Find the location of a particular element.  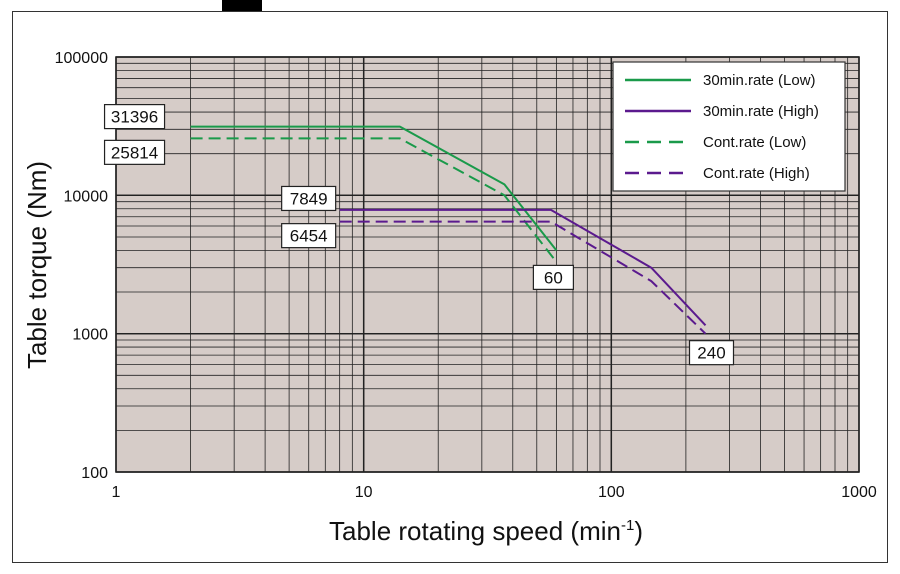

x-axis-title: Table rotating speed (min-1) is located at coordinates (486, 531).